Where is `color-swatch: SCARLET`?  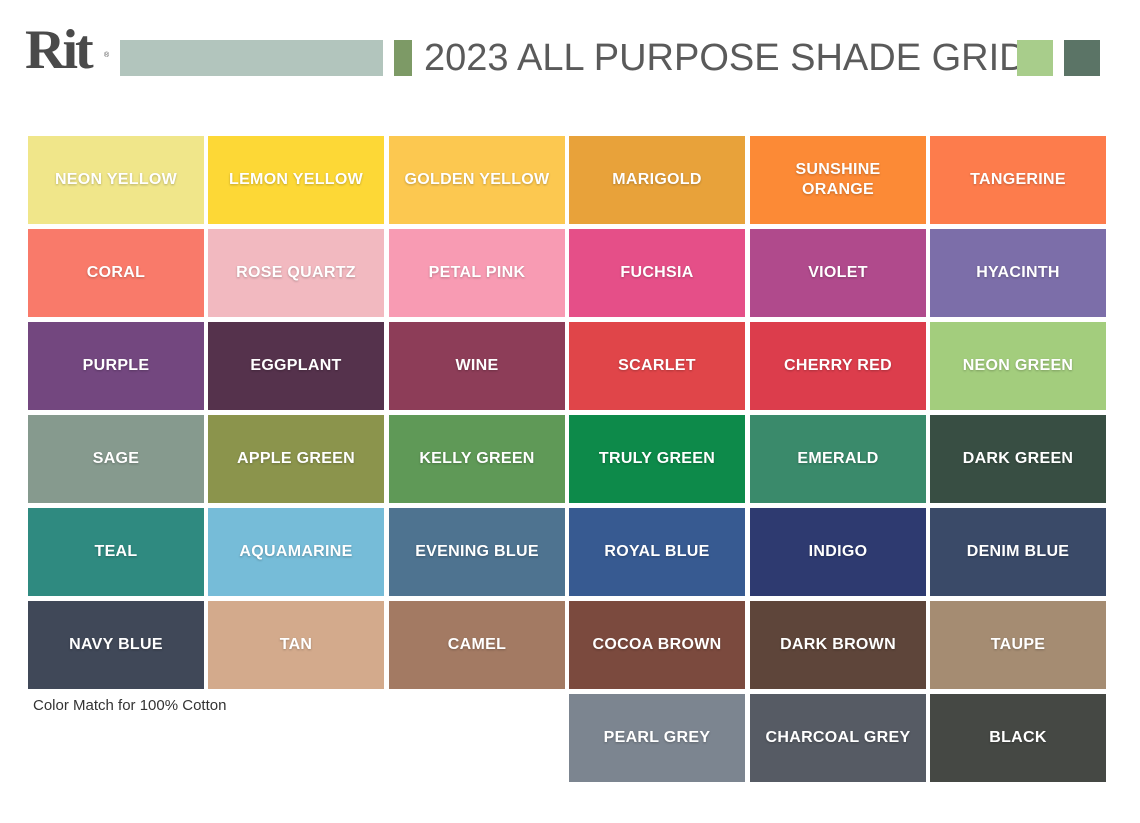 color-swatch: SCARLET is located at coordinates (657, 366).